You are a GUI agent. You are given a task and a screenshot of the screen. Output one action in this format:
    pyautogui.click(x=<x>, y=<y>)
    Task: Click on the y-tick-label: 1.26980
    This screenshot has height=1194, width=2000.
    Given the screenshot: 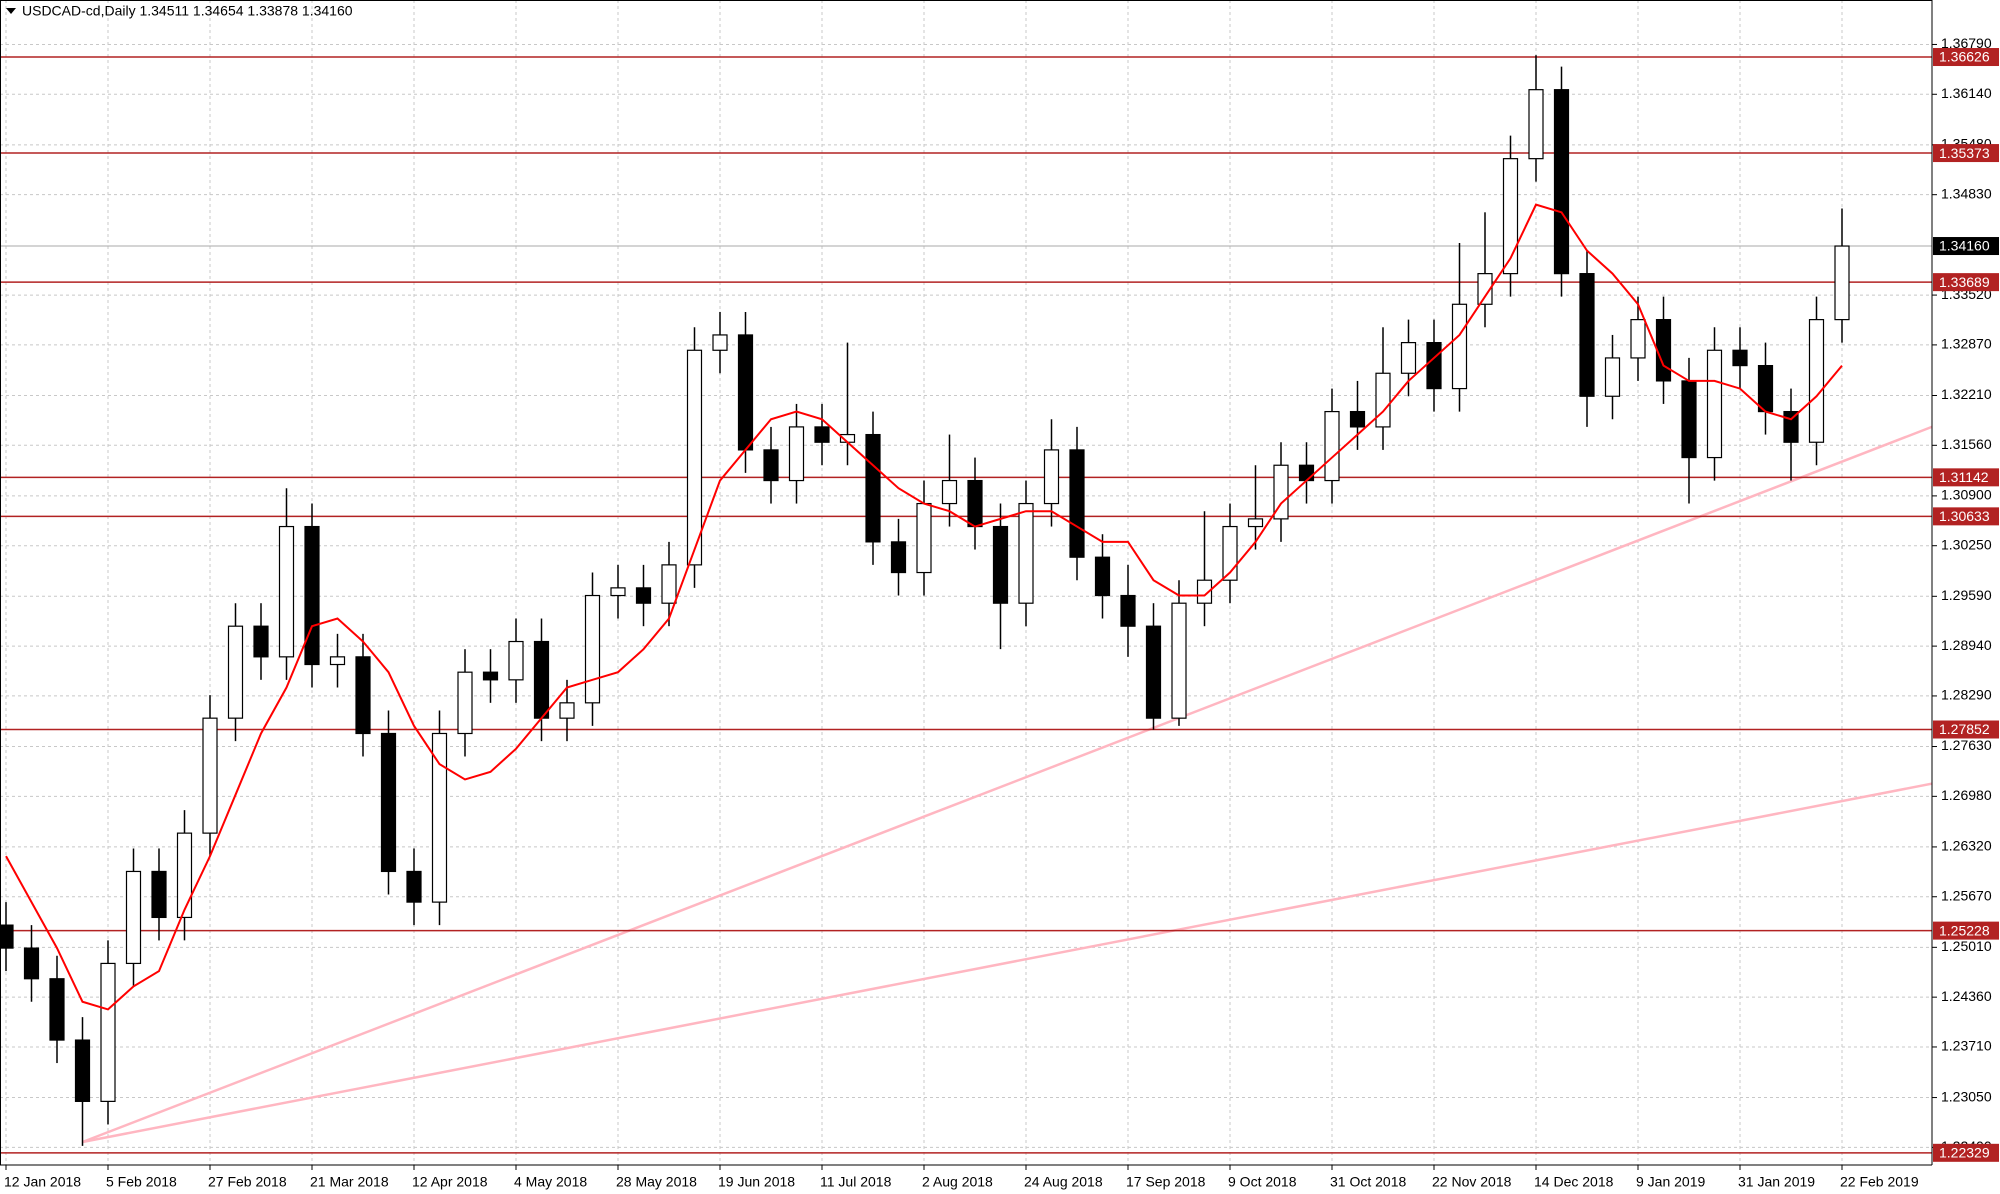 What is the action you would take?
    pyautogui.click(x=1966, y=795)
    